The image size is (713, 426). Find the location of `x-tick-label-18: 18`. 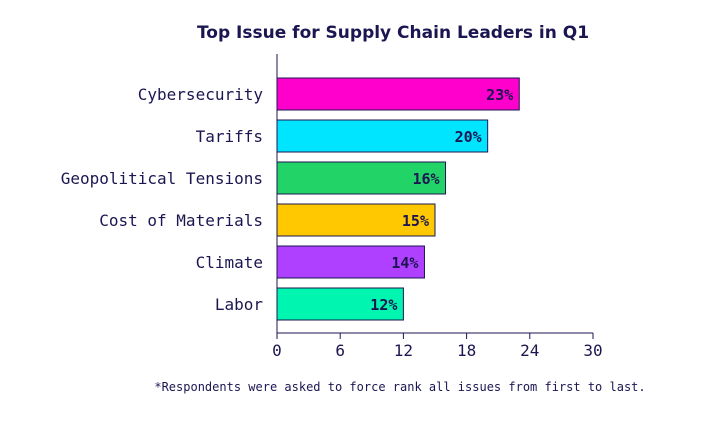

x-tick-label-18: 18 is located at coordinates (466, 350).